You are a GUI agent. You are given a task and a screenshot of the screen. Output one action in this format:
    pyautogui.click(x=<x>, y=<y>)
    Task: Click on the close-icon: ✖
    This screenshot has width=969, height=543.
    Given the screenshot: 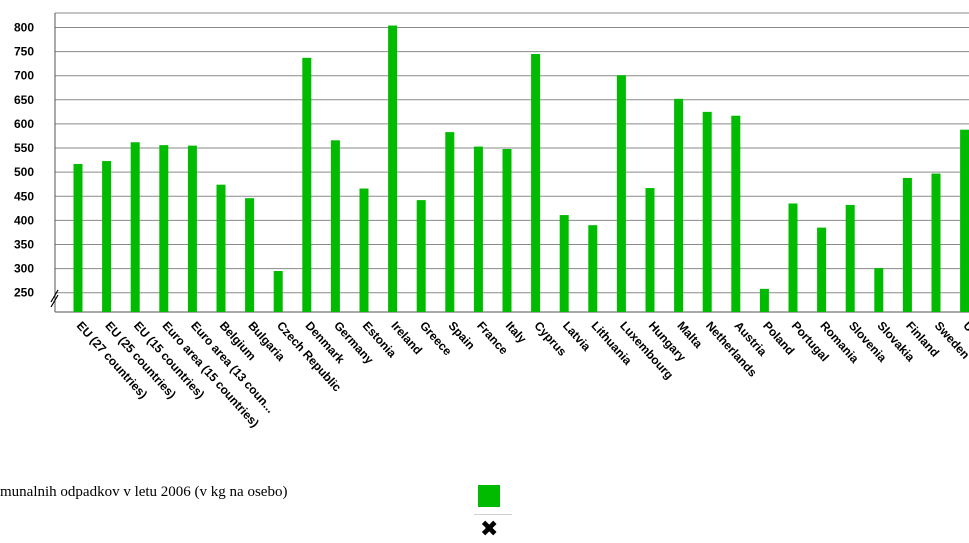 What is the action you would take?
    pyautogui.click(x=489, y=529)
    